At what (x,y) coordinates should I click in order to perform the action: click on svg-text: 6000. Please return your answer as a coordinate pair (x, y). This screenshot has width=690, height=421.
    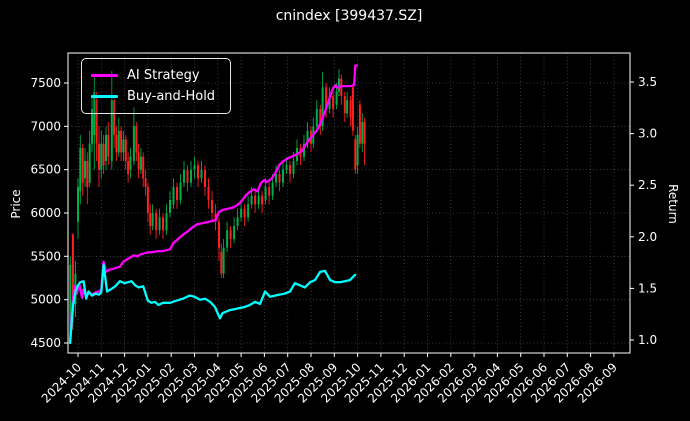
    Looking at the image, I should click on (45, 213).